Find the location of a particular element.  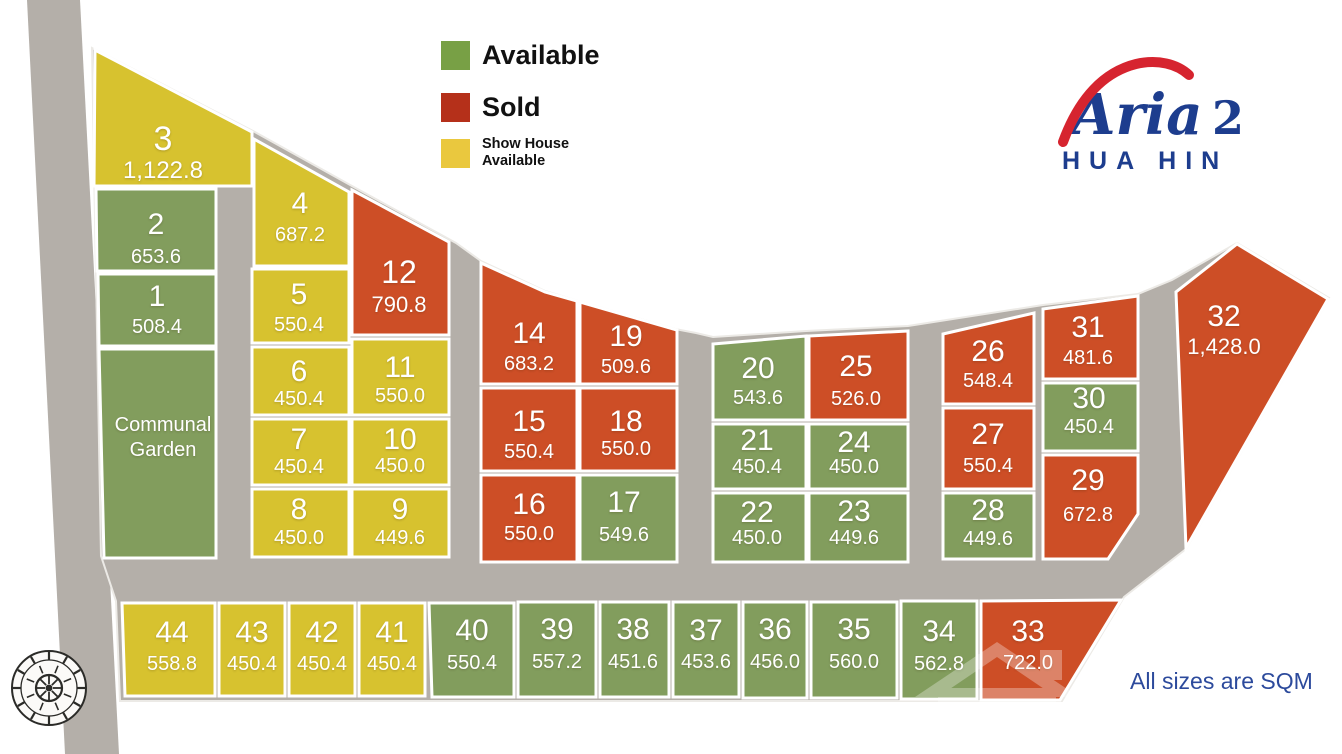

plot-4-number: 4 is located at coordinates (300, 203).